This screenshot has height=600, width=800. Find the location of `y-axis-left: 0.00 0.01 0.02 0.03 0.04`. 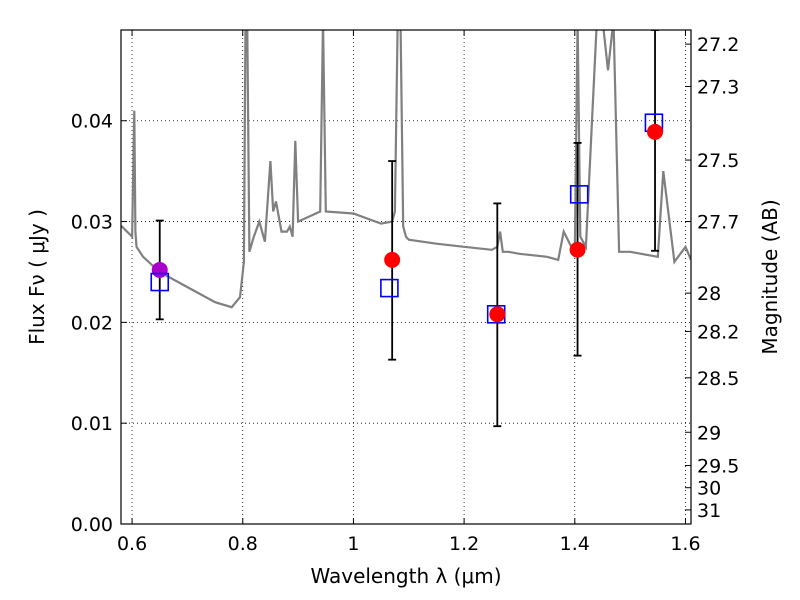

y-axis-left: 0.00 0.01 0.02 0.03 0.04 is located at coordinates (99, 323).